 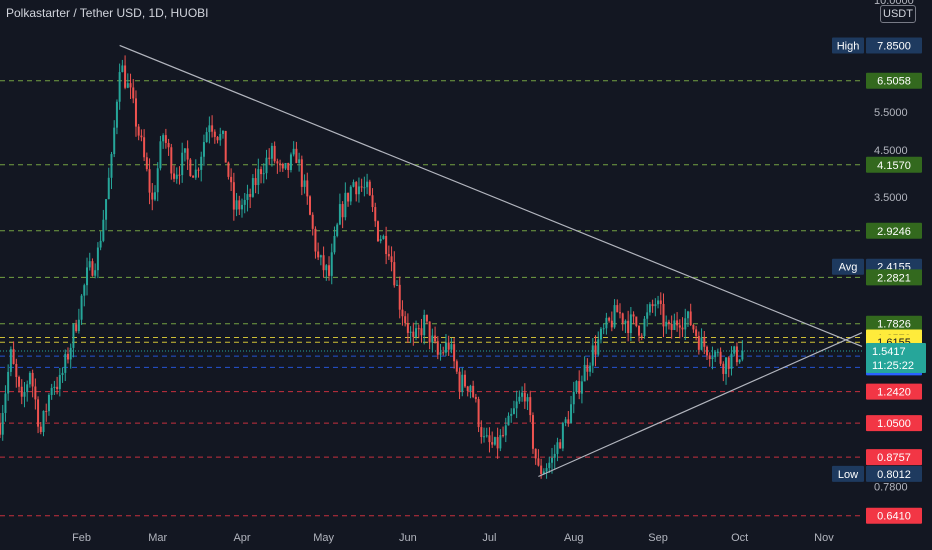 What do you see at coordinates (893, 366) in the screenshot?
I see `countdown-label: 11:25:22` at bounding box center [893, 366].